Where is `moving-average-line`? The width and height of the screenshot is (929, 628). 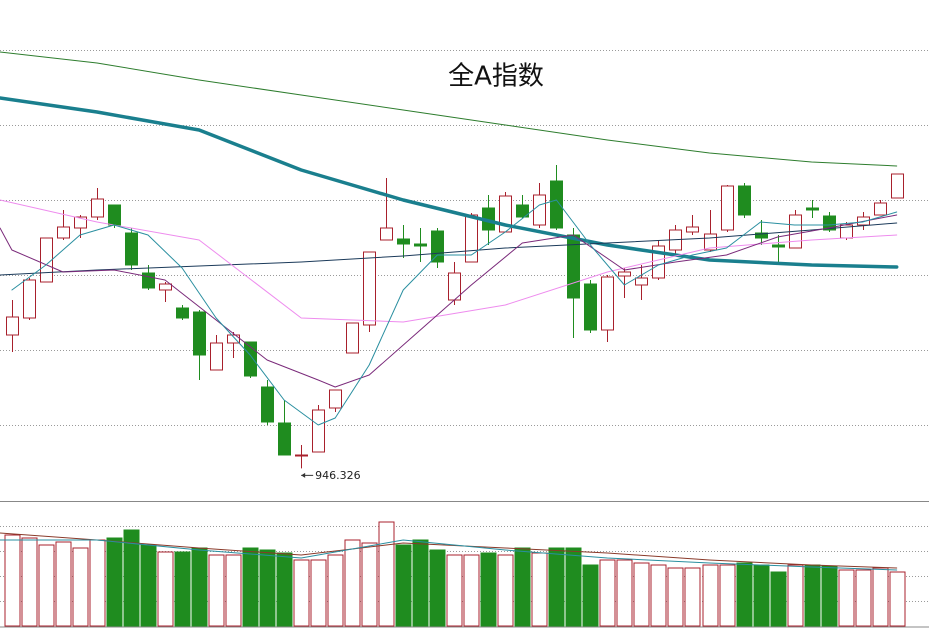
moving-average-line is located at coordinates (449, 249).